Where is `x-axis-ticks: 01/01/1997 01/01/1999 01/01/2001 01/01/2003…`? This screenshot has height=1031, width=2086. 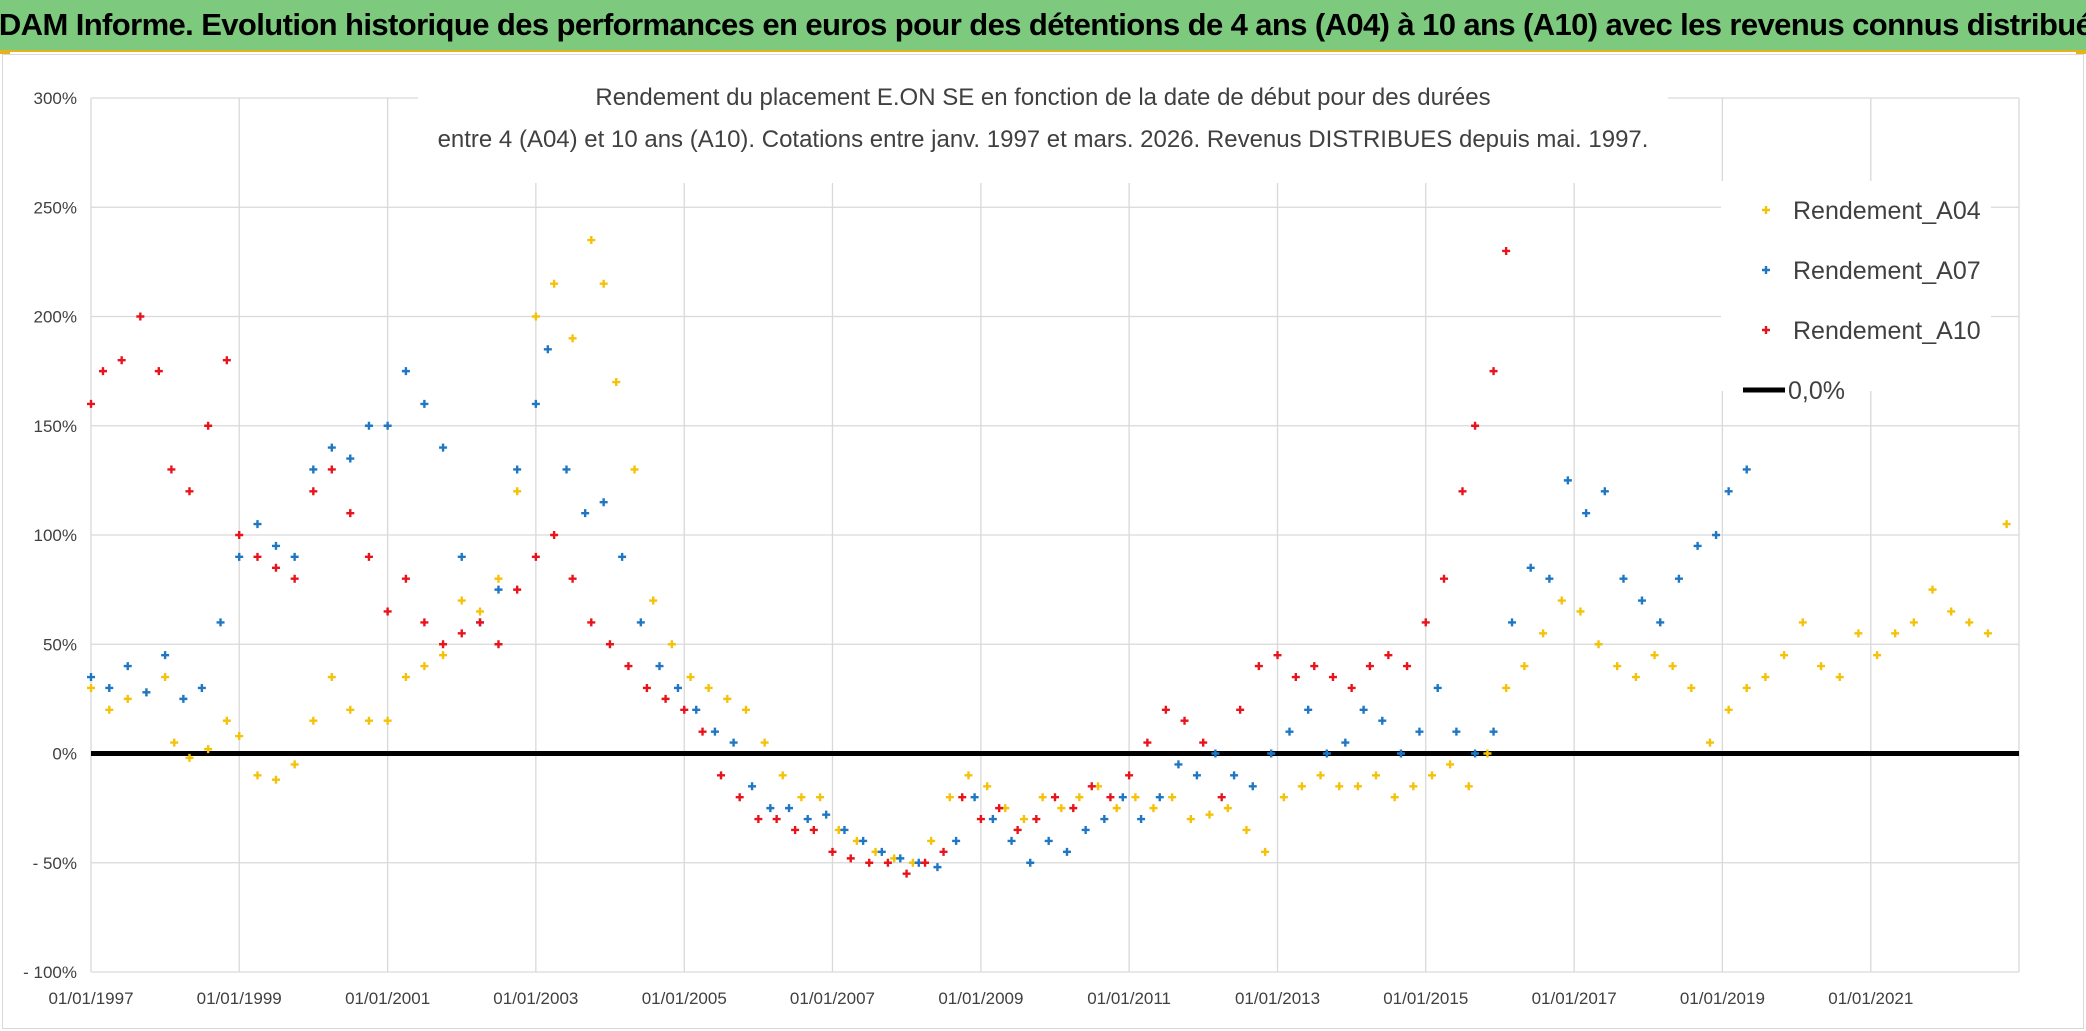 x-axis-ticks: 01/01/1997 01/01/1999 01/01/2001 01/01/2003… is located at coordinates (980, 998).